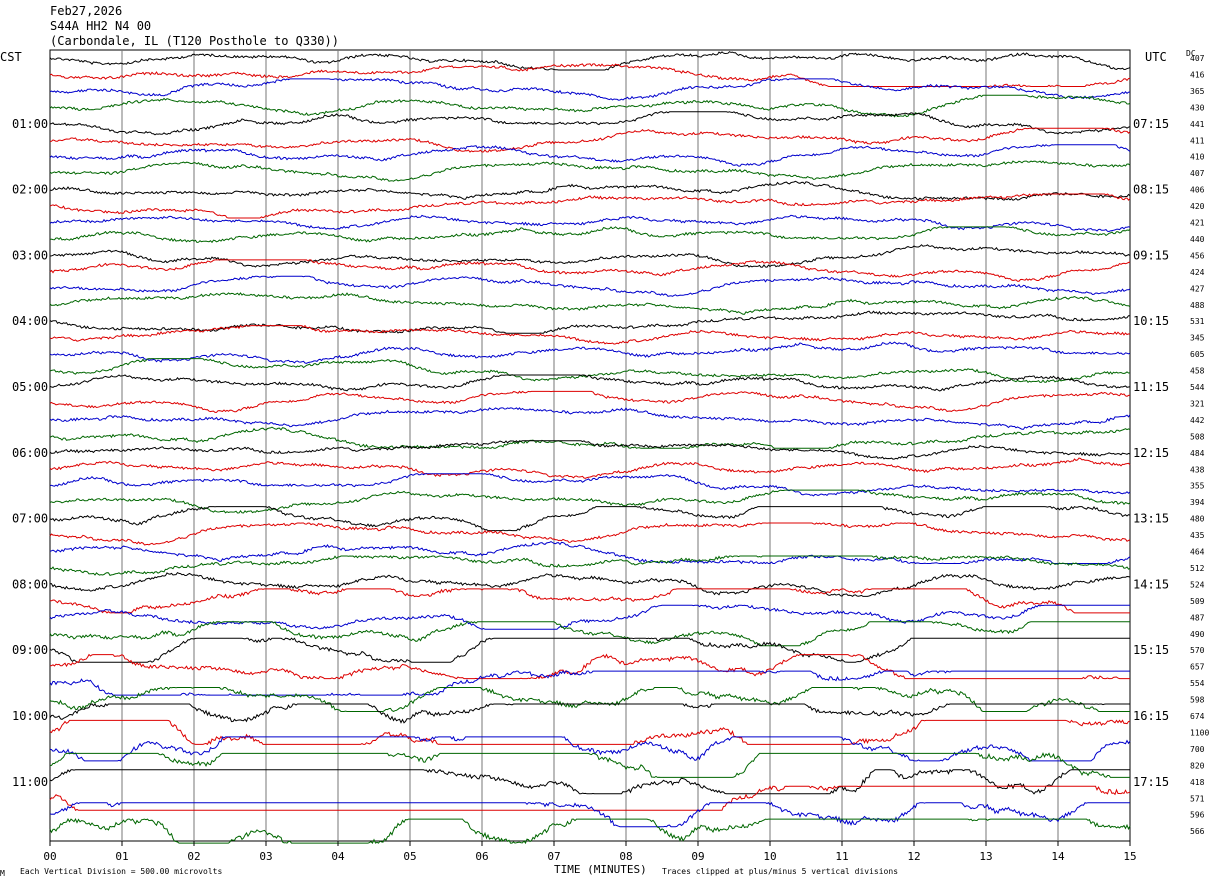  I want to click on right-hour-label: 16:15, so click(1151, 716).